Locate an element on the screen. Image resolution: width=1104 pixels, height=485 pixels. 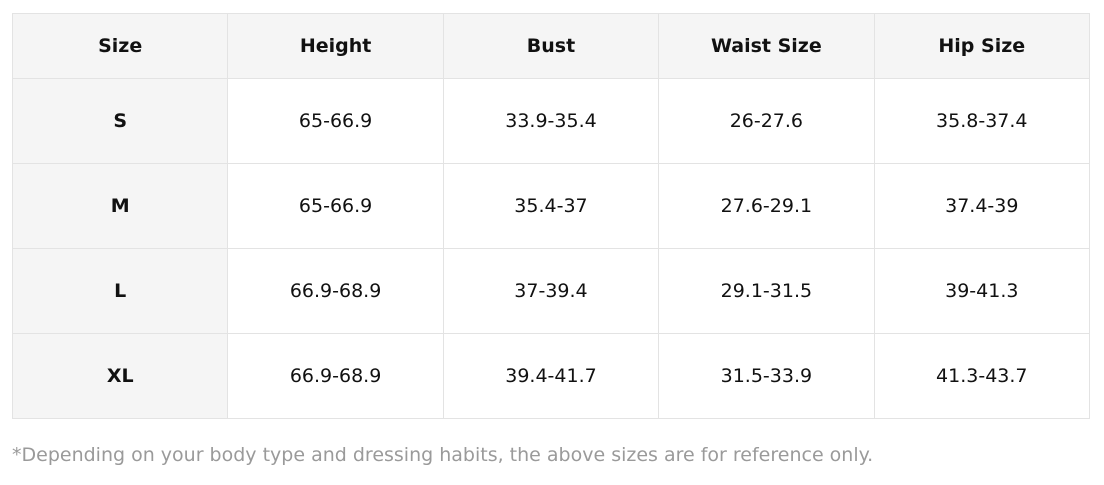
hip-value: 37.4-39 is located at coordinates (982, 206).